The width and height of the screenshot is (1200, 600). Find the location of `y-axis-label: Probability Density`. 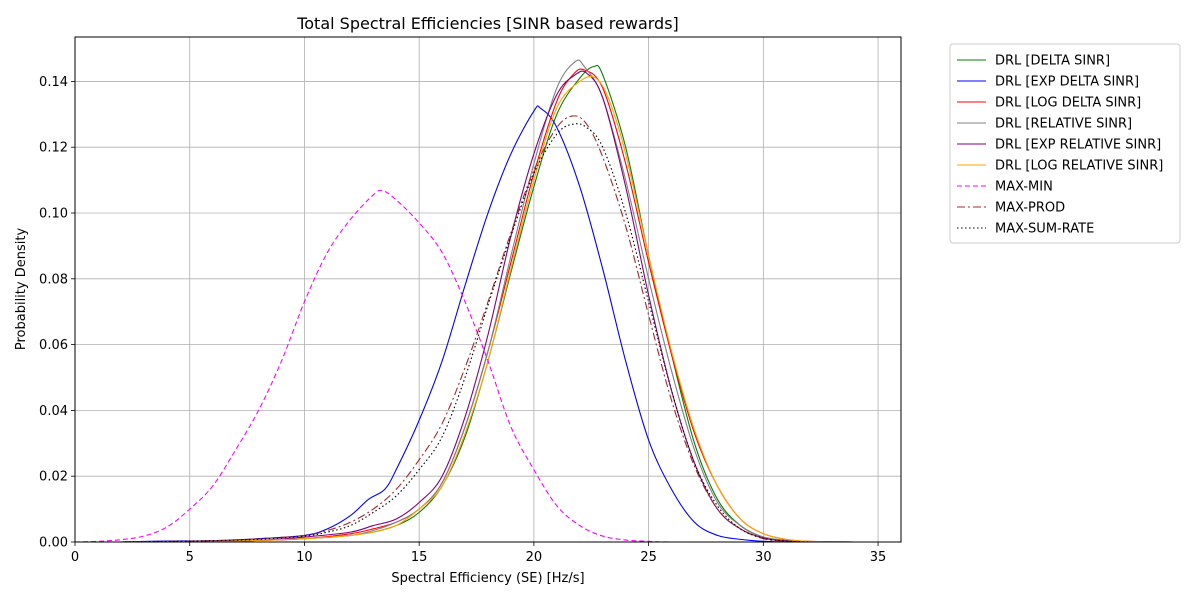

y-axis-label: Probability Density is located at coordinates (21, 289).